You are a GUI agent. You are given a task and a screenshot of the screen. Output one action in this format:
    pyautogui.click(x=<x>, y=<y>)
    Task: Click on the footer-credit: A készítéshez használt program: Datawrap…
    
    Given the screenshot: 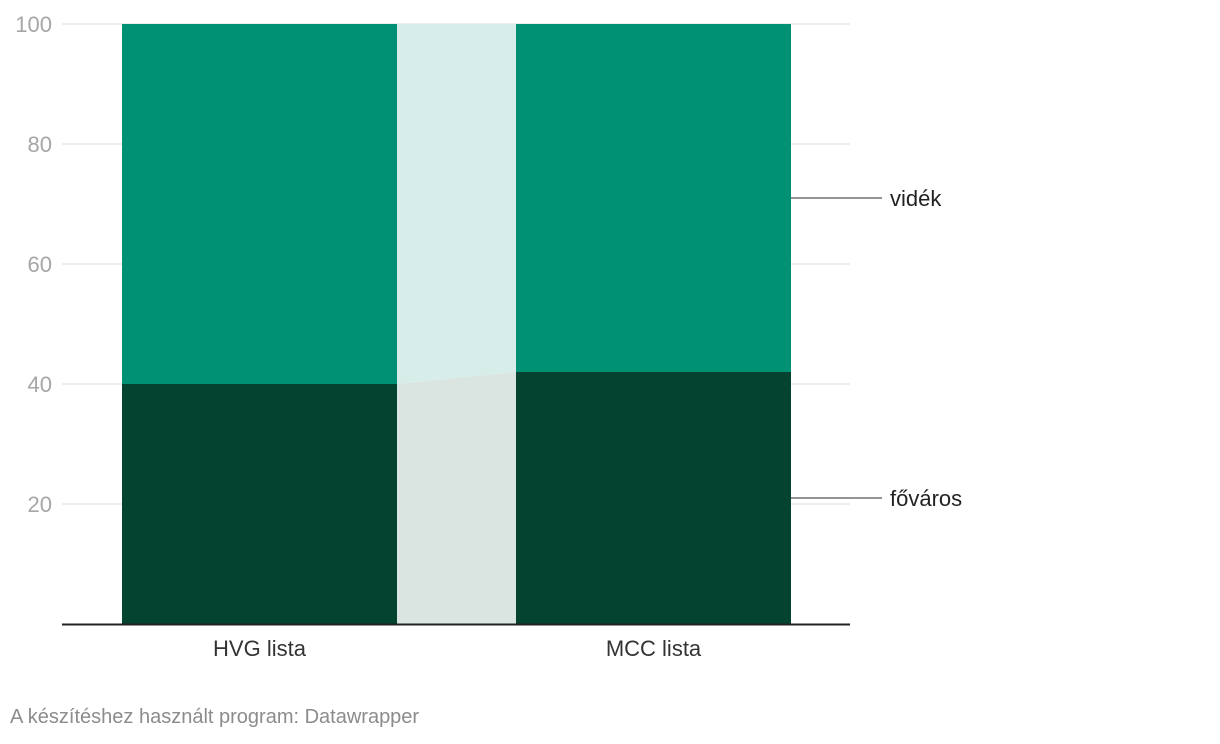 What is the action you would take?
    pyautogui.click(x=215, y=717)
    